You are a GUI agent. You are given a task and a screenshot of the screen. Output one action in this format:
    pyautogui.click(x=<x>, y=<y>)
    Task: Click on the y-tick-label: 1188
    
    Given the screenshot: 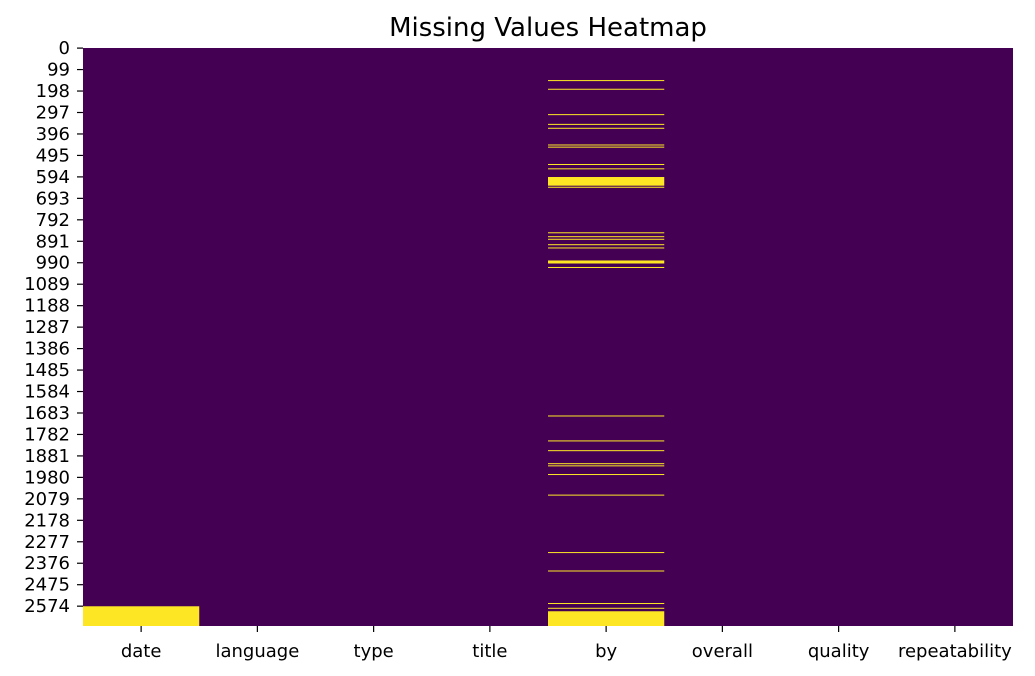 What is the action you would take?
    pyautogui.click(x=47, y=306)
    